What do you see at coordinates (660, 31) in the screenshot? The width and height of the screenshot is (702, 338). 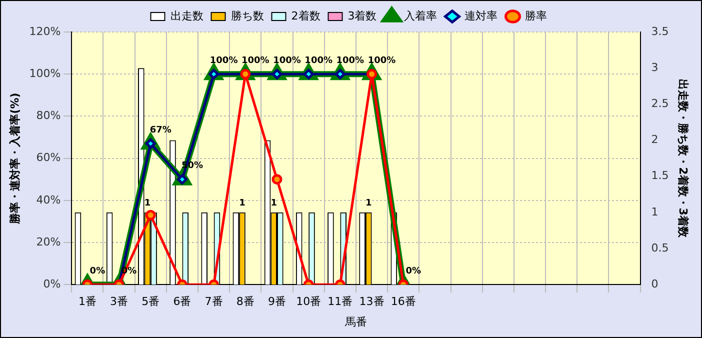 I see `y2-tick-label: 3.5` at bounding box center [660, 31].